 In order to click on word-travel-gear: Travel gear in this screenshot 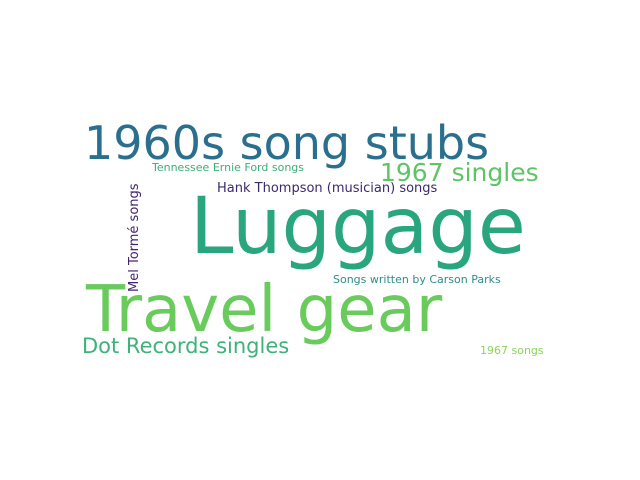, I will do `click(264, 310)`.